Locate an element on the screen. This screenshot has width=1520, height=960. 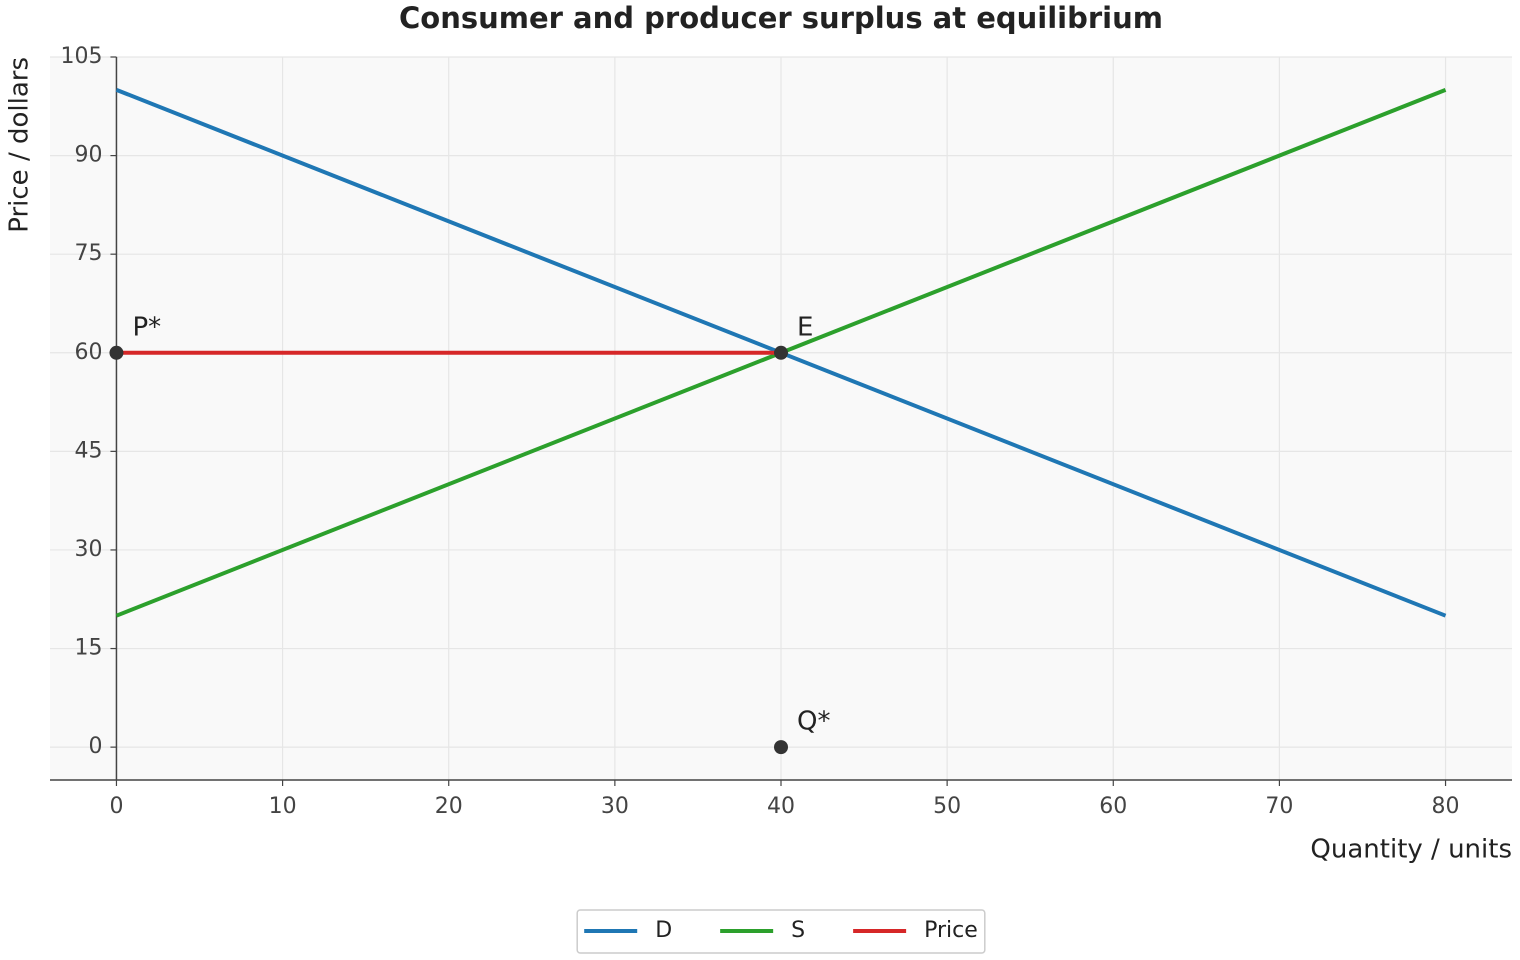
x-tick-label: 70 is located at coordinates (1279, 806).